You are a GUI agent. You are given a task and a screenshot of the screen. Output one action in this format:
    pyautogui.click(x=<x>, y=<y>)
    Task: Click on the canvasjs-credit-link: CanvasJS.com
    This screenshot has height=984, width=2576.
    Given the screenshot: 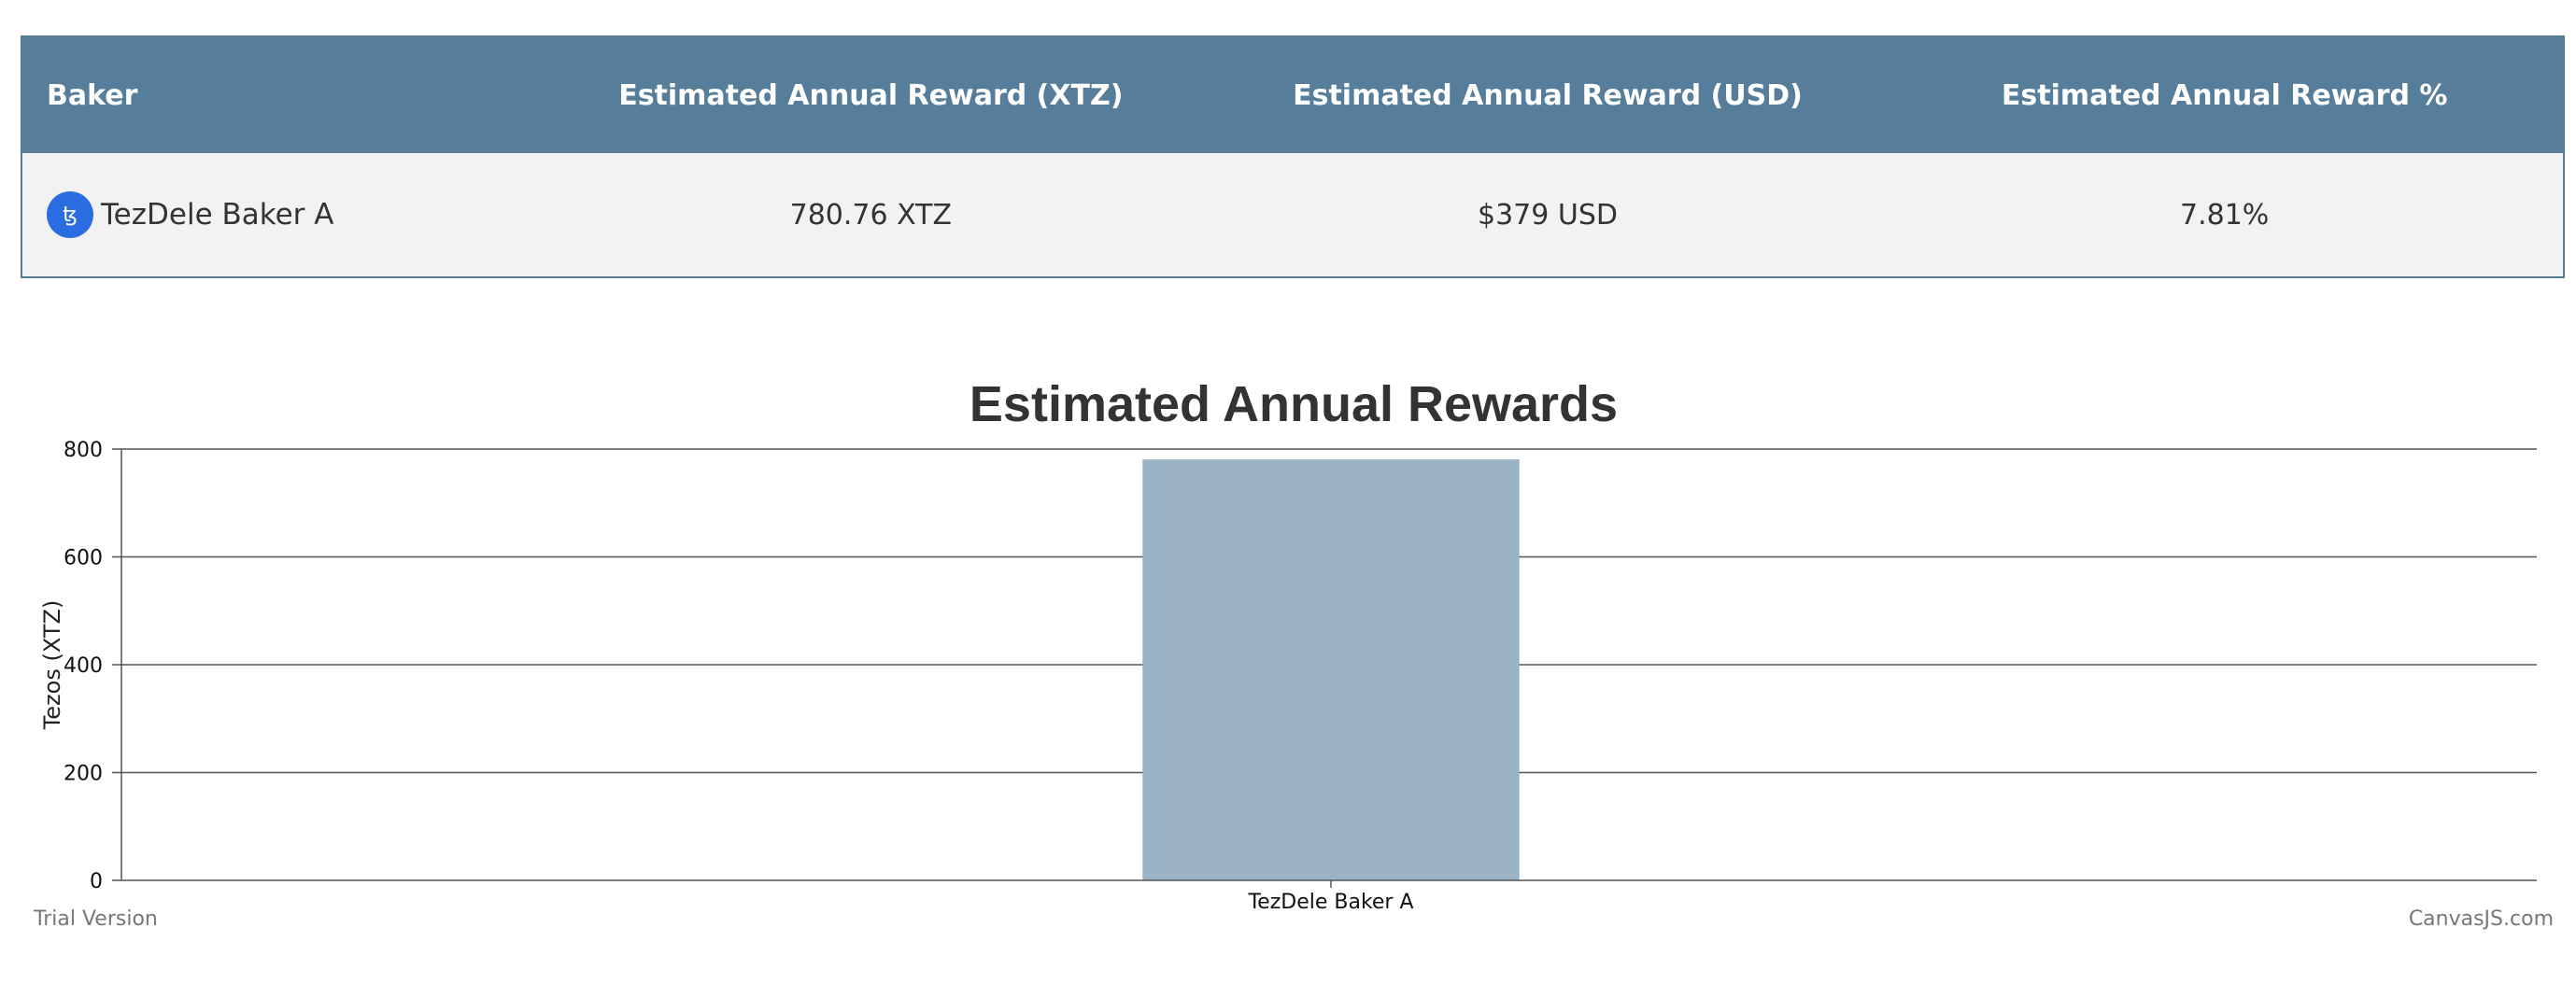 What is the action you would take?
    pyautogui.click(x=2481, y=919)
    